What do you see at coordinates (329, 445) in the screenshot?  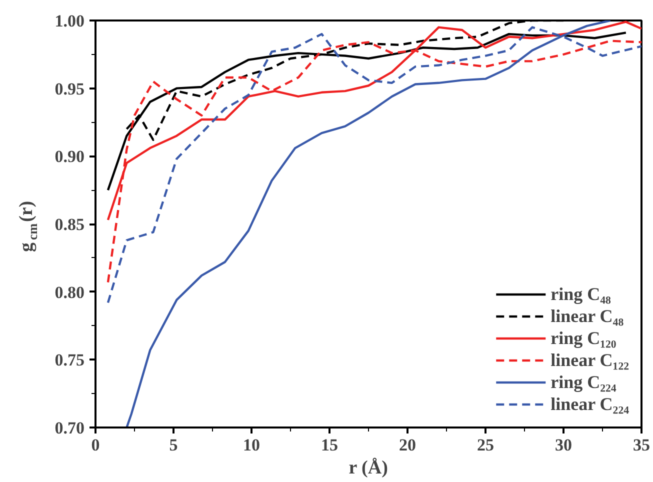 I see `x-tick-label: 15` at bounding box center [329, 445].